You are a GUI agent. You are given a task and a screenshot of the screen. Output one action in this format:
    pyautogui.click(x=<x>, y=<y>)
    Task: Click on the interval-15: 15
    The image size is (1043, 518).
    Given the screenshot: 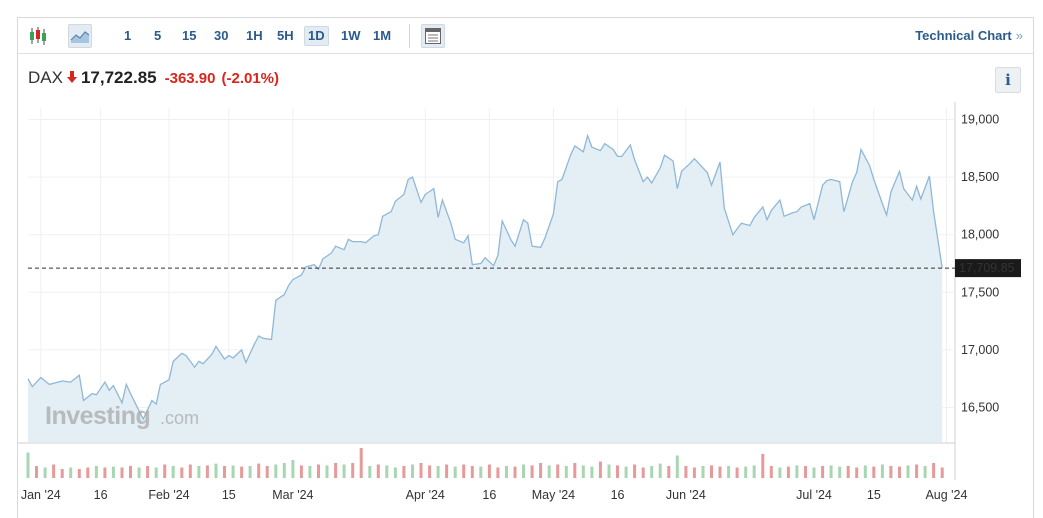 What is the action you would take?
    pyautogui.click(x=189, y=35)
    